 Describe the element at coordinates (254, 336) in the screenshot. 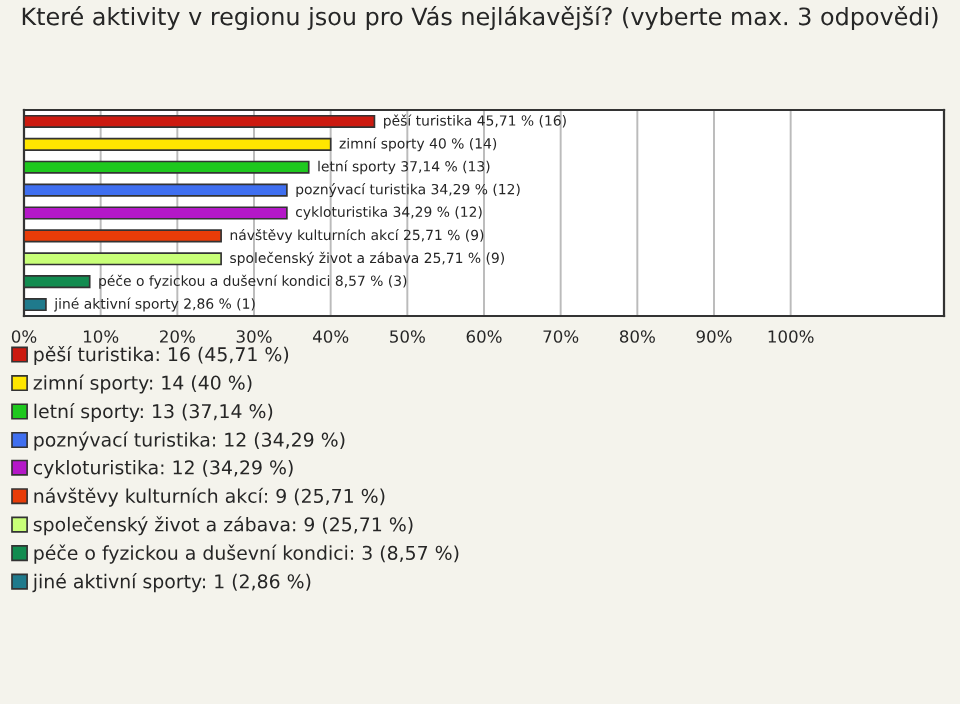

I see `x-tick-label: 30%` at that location.